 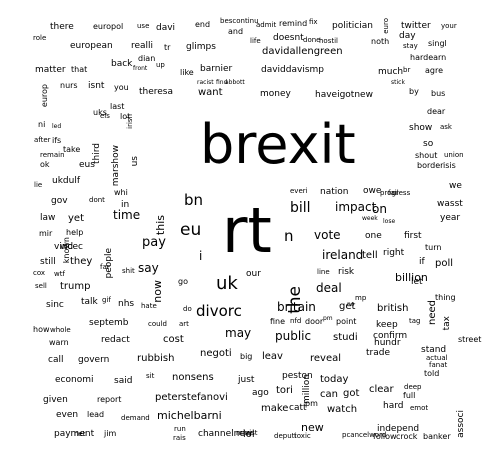 What do you see at coordinates (148, 268) in the screenshot?
I see `cloud-word: say` at bounding box center [148, 268].